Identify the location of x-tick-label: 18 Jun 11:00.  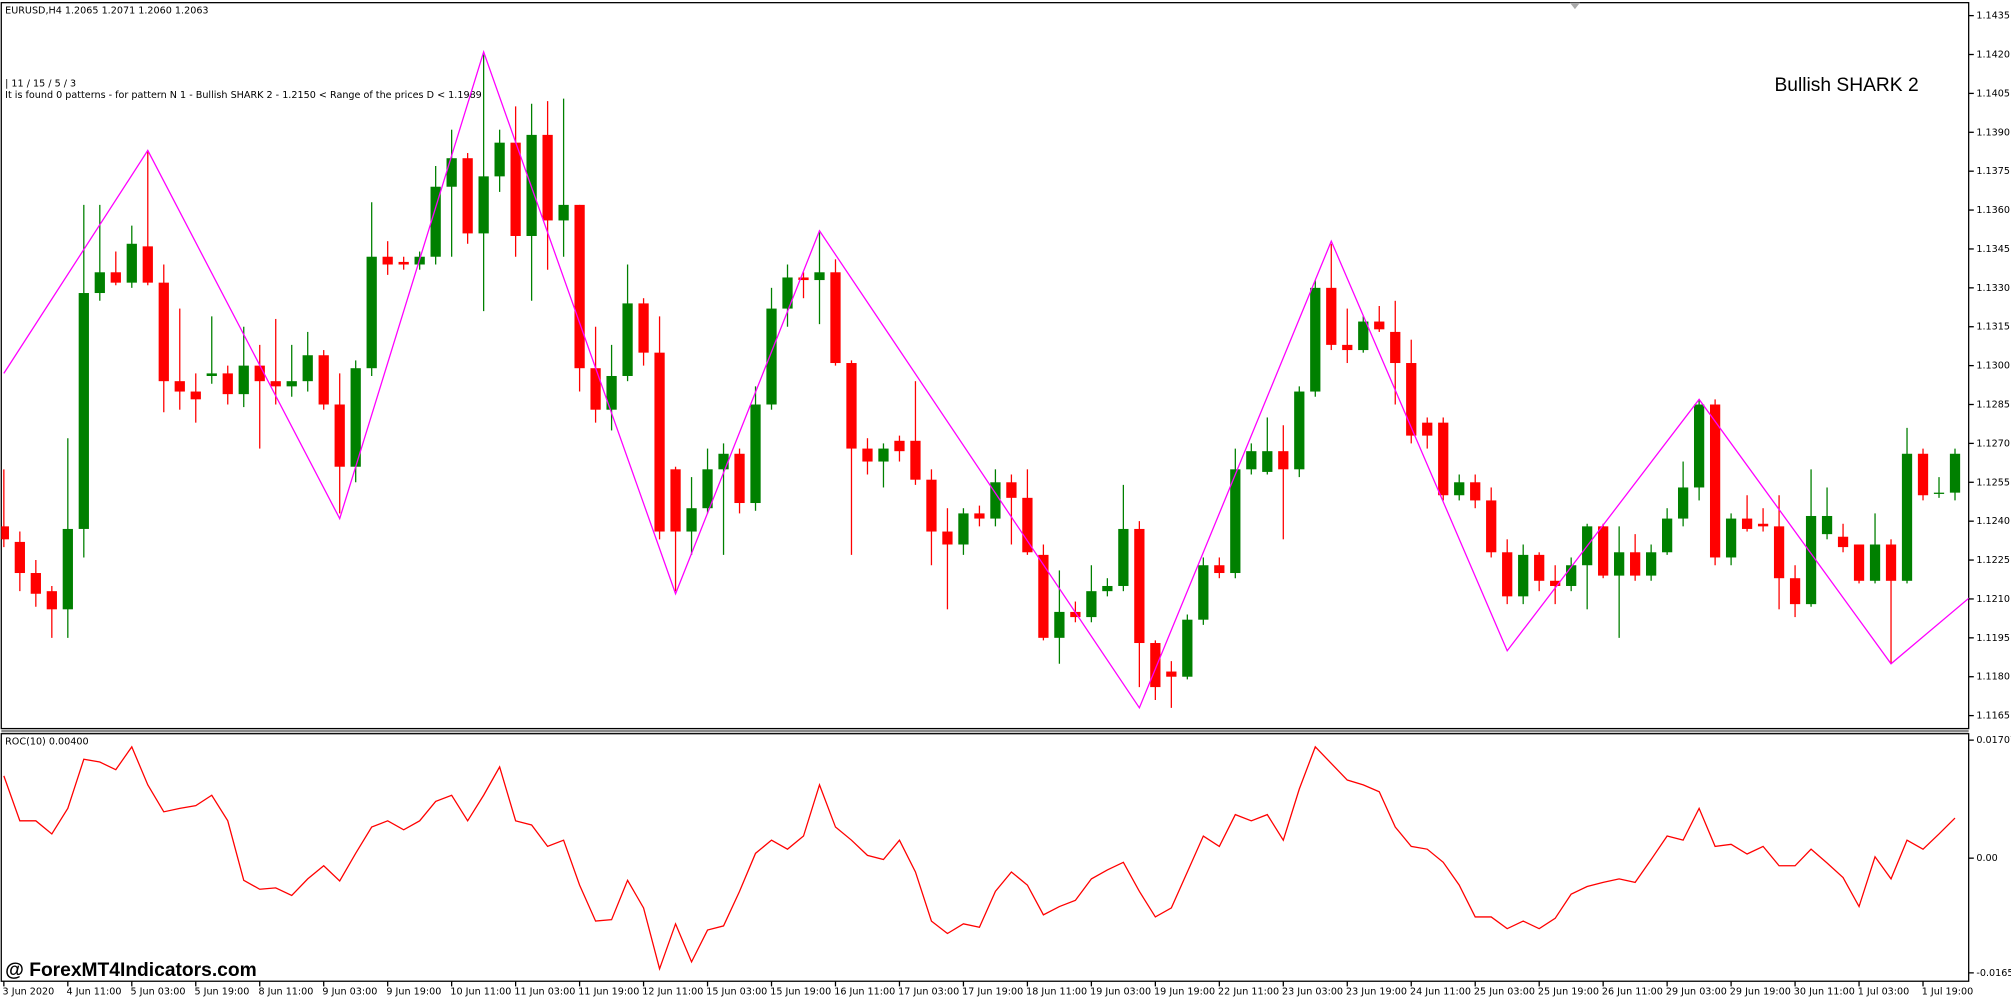
(1056, 991).